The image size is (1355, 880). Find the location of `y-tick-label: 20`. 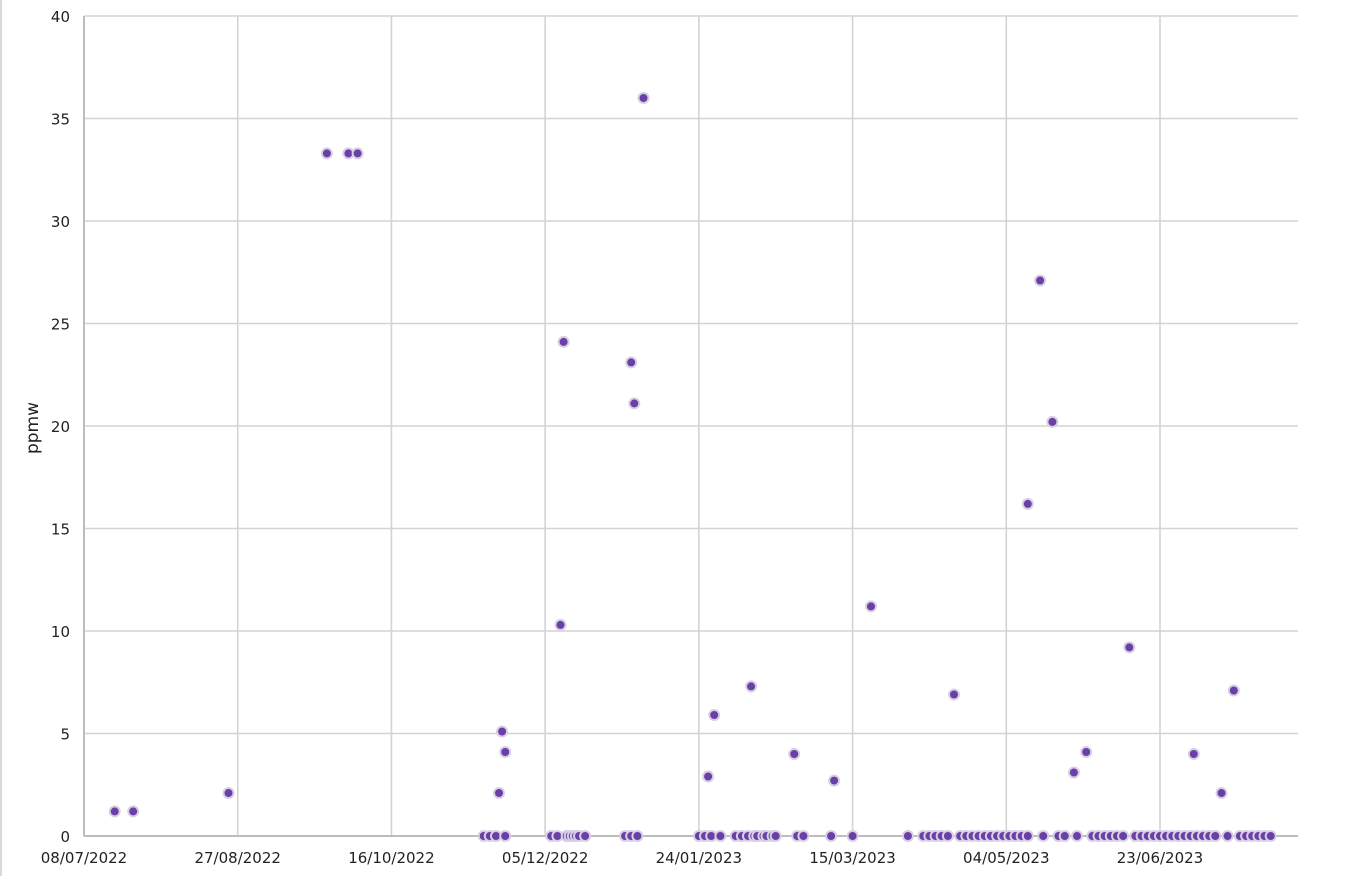

y-tick-label: 20 is located at coordinates (60, 427).